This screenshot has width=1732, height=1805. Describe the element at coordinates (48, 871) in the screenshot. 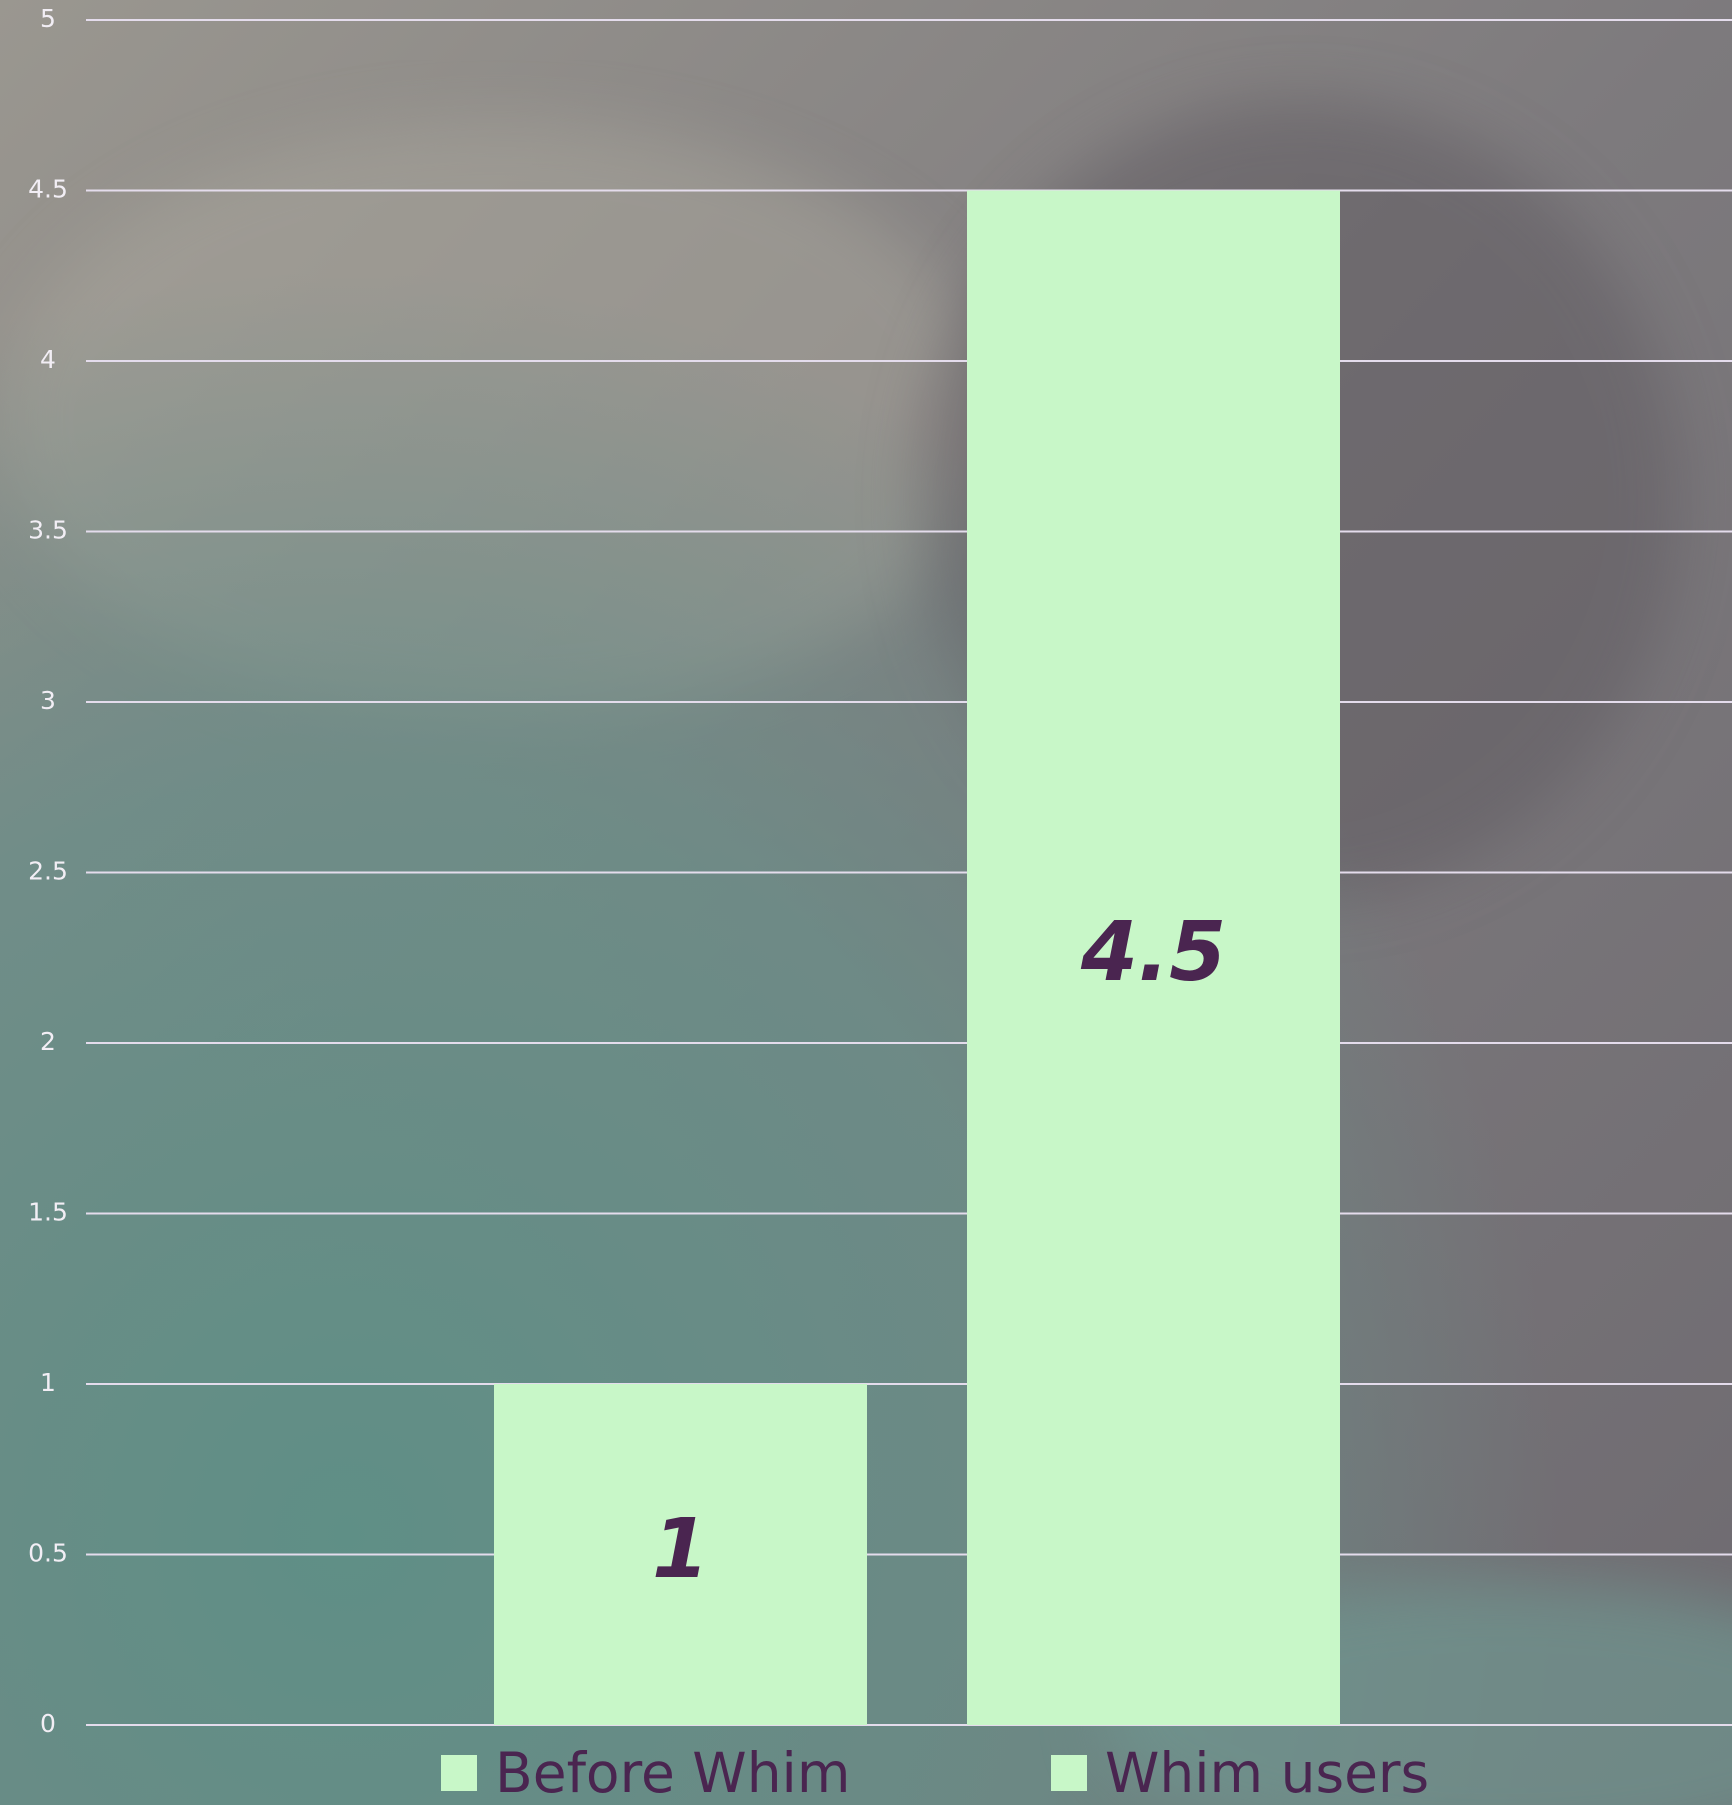

I see `y-tick-label: 2.5` at that location.